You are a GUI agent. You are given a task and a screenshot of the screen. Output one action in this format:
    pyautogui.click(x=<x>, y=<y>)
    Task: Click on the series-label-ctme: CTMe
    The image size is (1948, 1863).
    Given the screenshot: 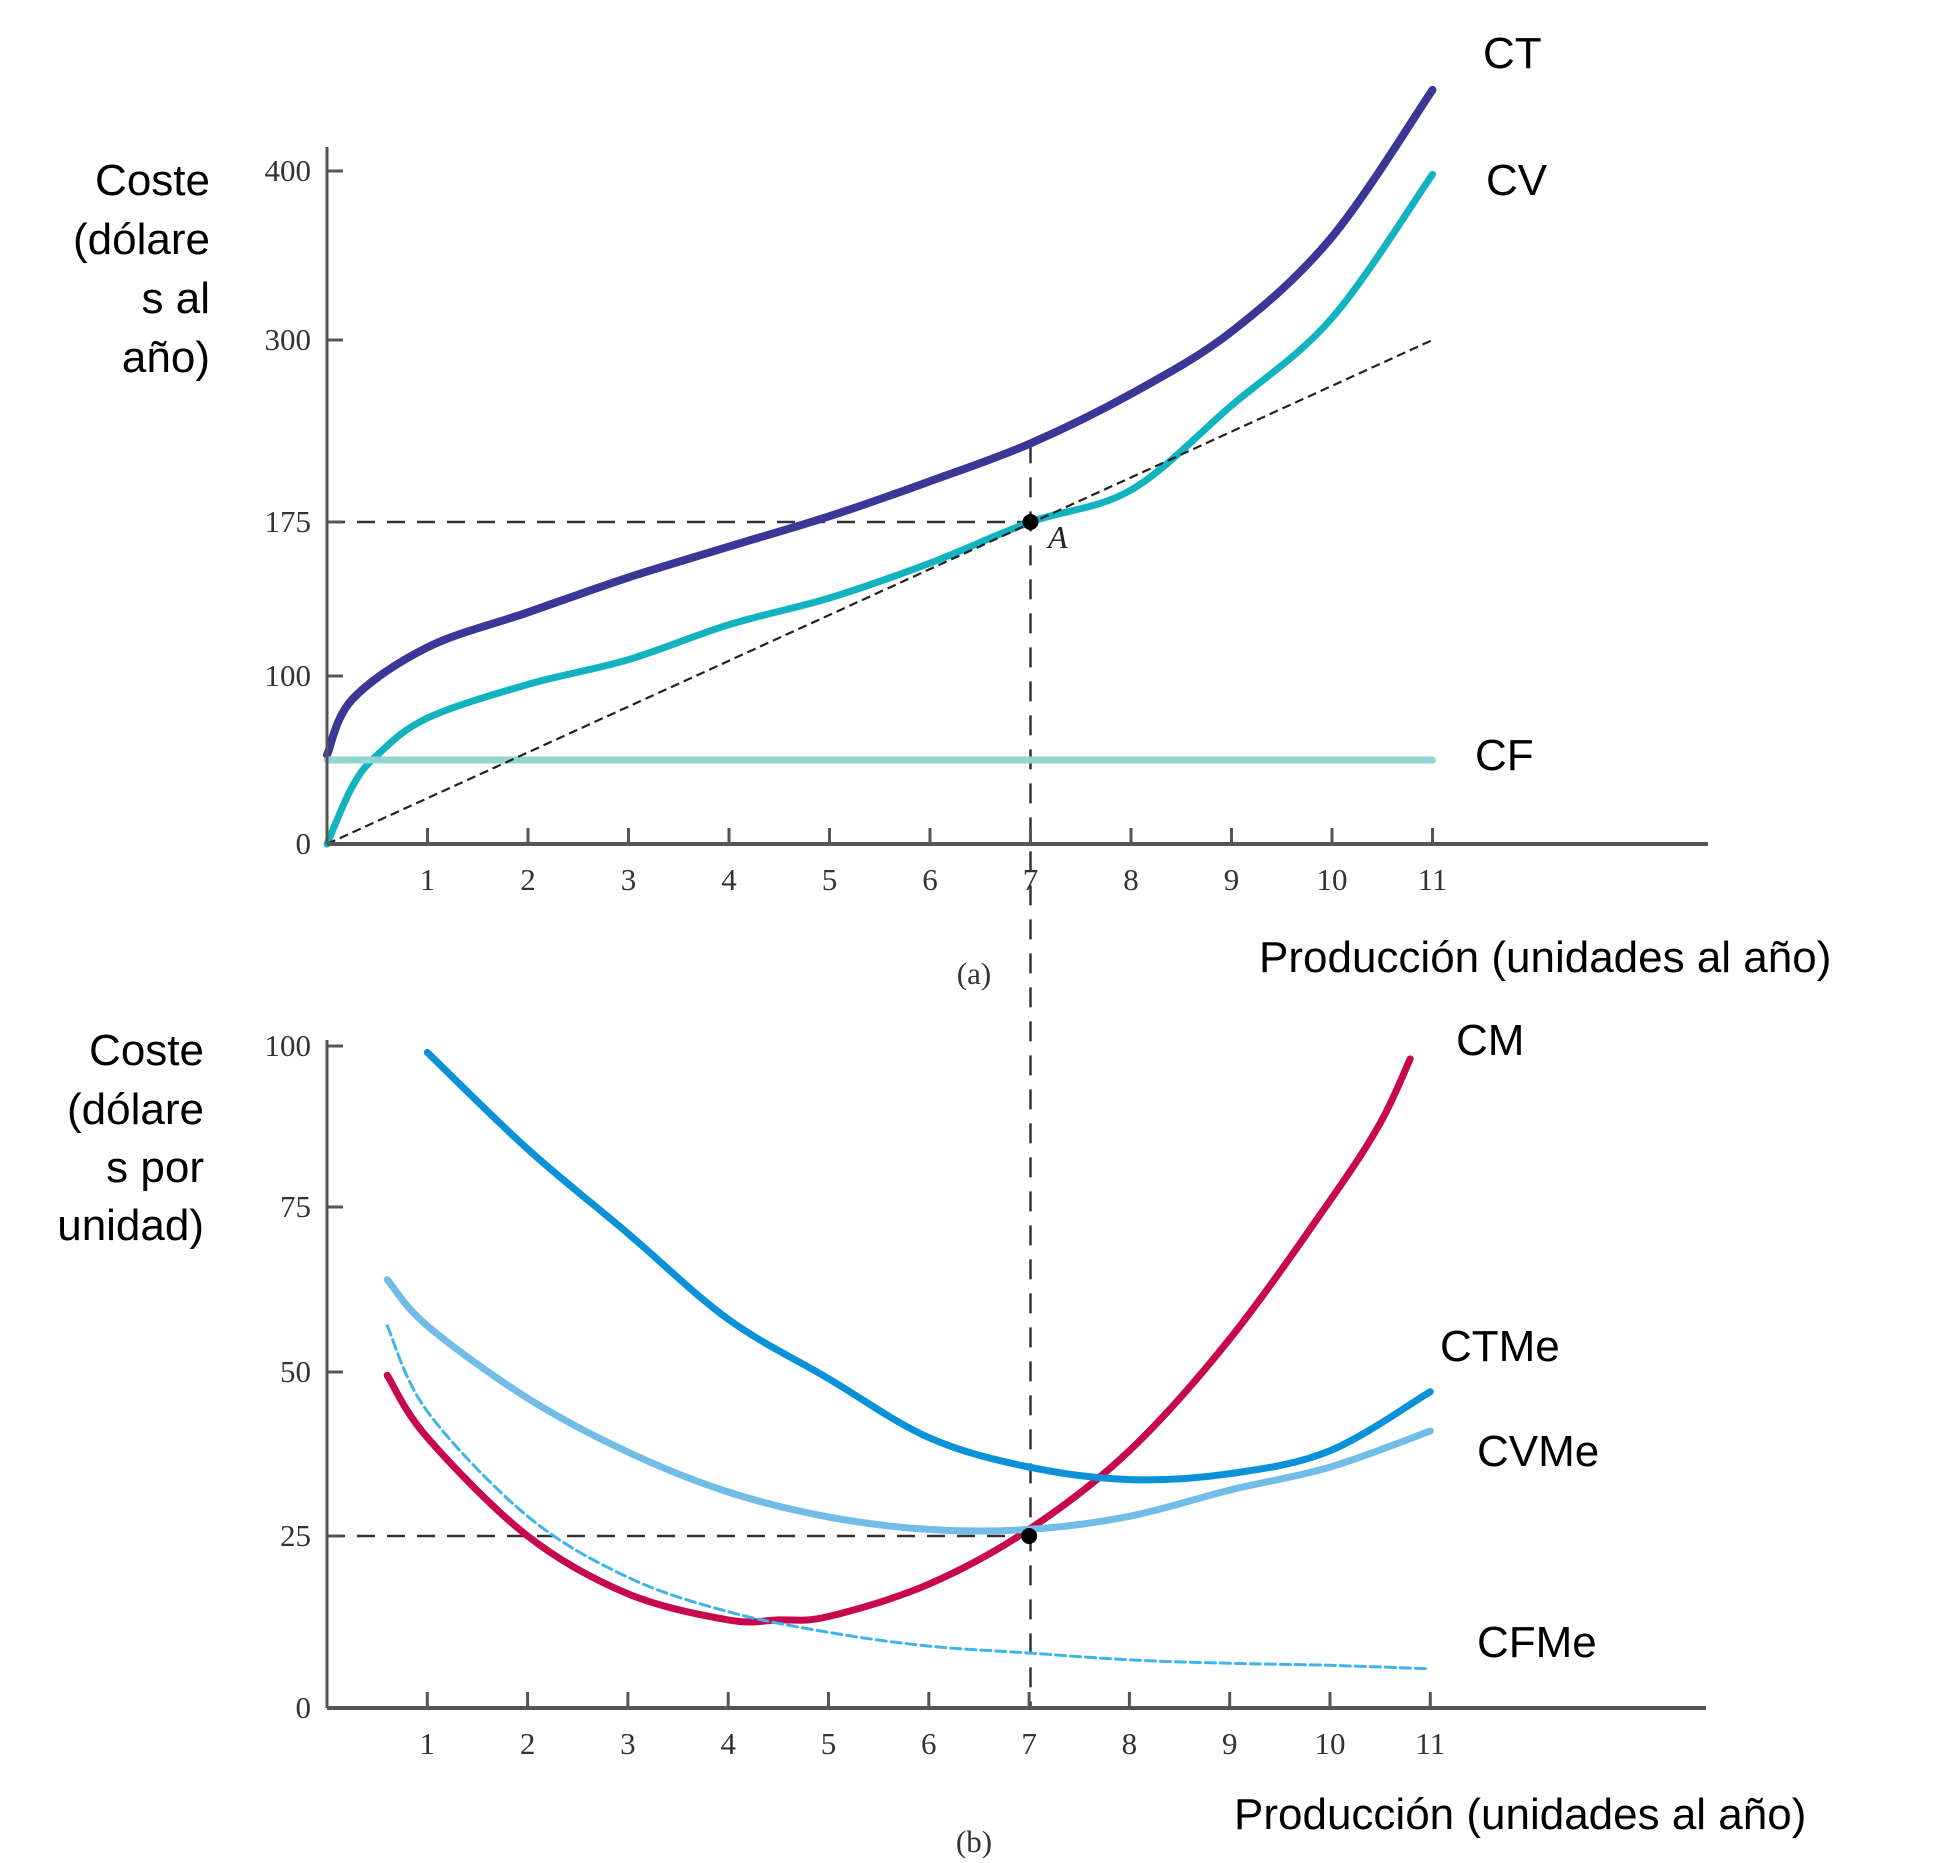 What is the action you would take?
    pyautogui.click(x=1500, y=1346)
    